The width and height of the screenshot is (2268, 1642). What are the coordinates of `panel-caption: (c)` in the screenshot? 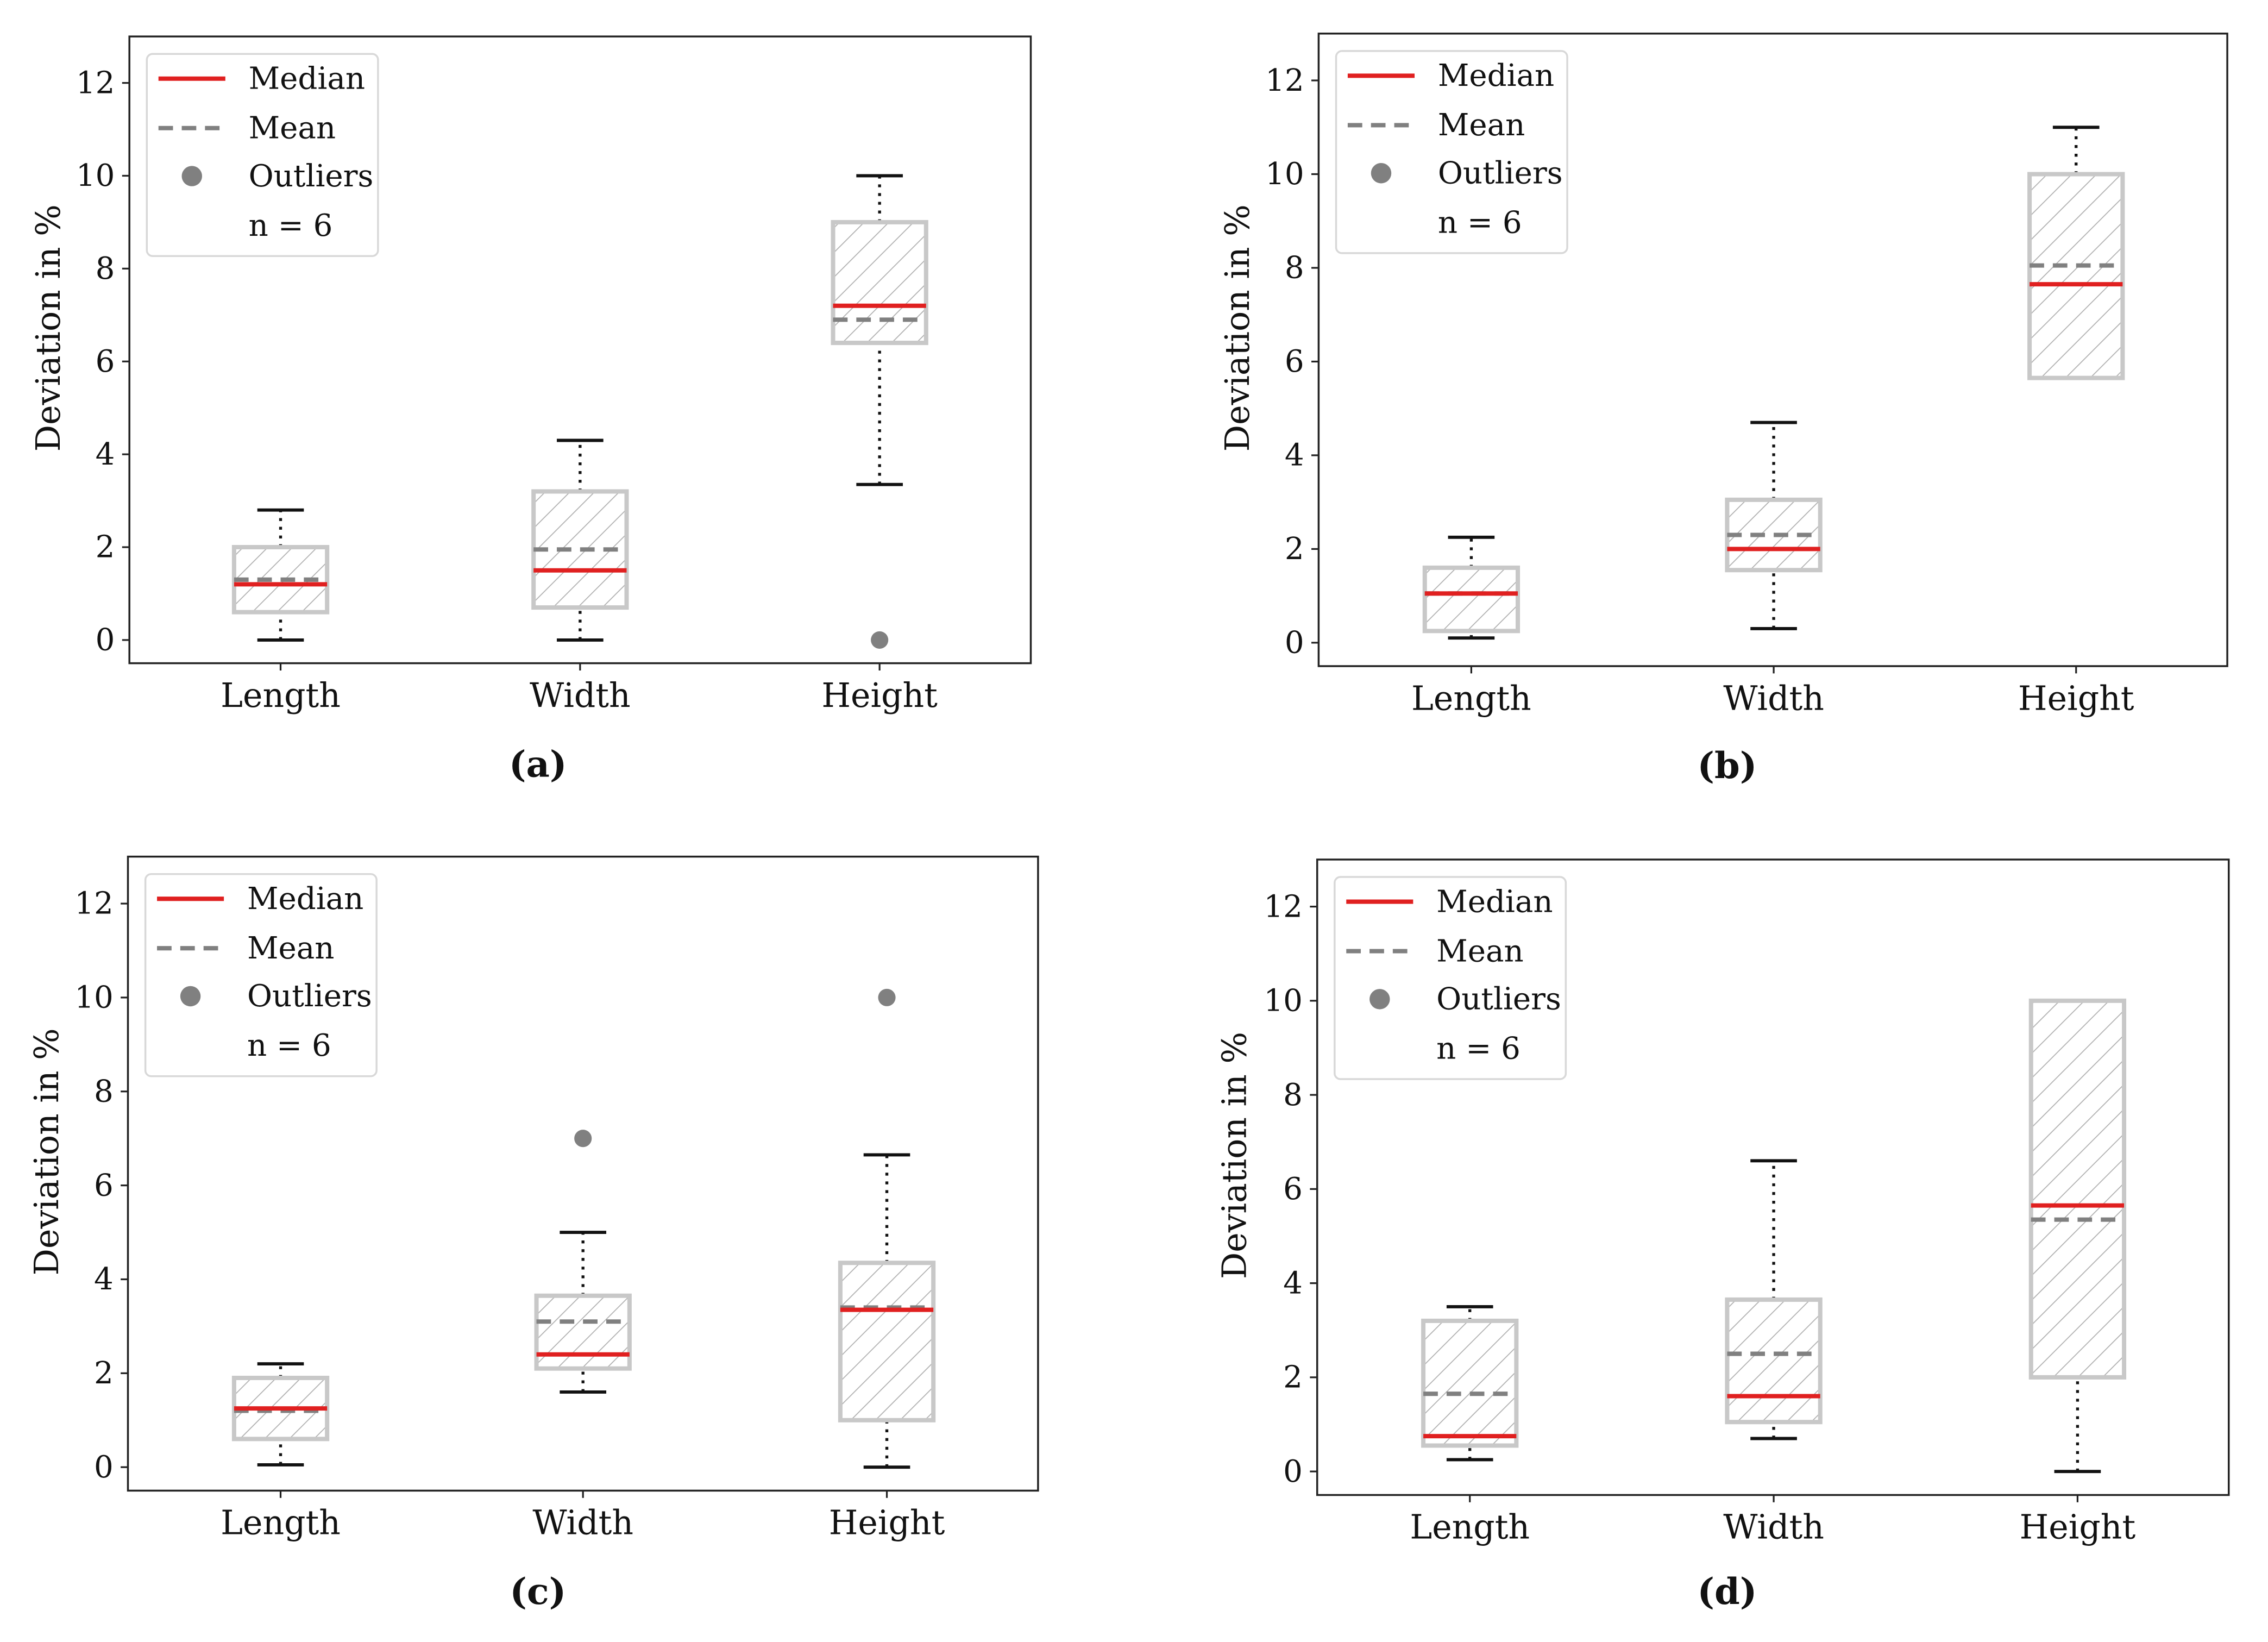 It's located at (538, 1591).